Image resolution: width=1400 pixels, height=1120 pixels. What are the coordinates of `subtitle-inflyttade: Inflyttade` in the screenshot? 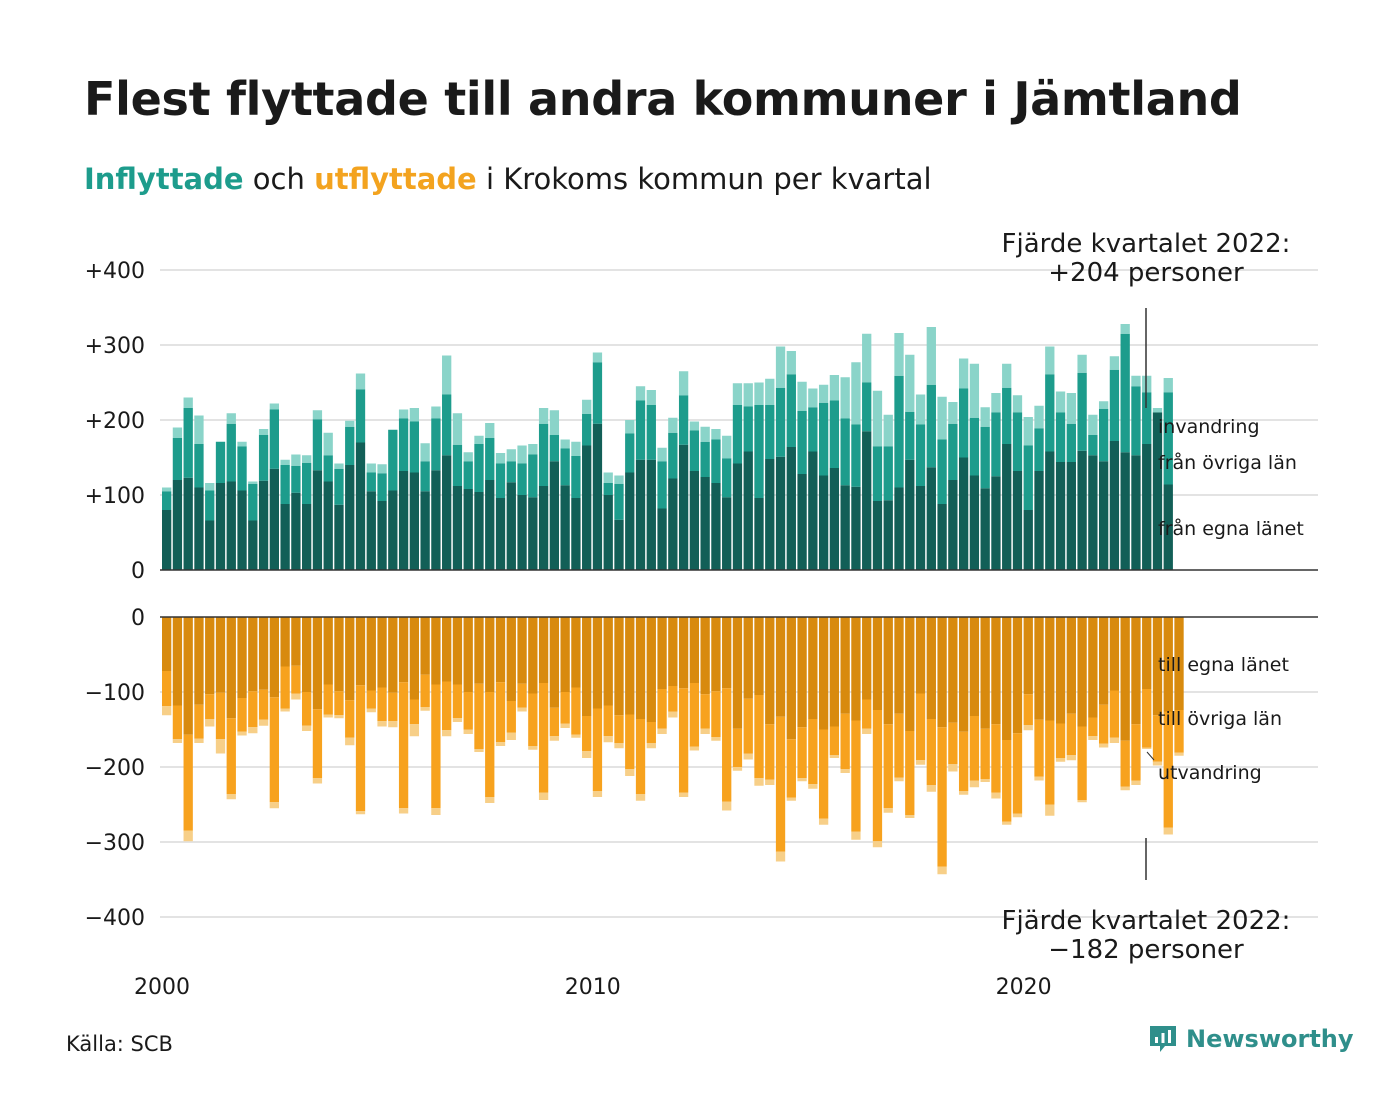 It's located at (164, 179).